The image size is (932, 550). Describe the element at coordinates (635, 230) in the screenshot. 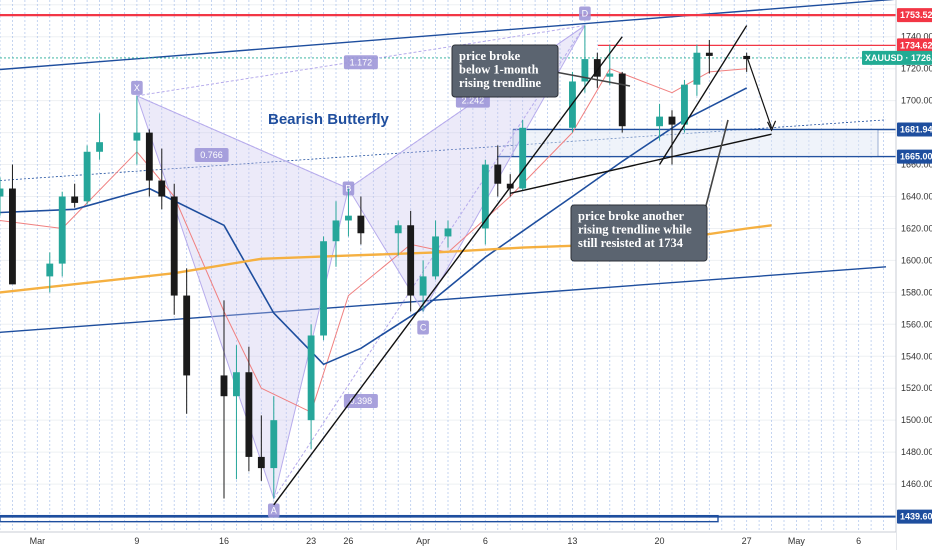

I see `note-resisted-line: rising trendline while` at that location.